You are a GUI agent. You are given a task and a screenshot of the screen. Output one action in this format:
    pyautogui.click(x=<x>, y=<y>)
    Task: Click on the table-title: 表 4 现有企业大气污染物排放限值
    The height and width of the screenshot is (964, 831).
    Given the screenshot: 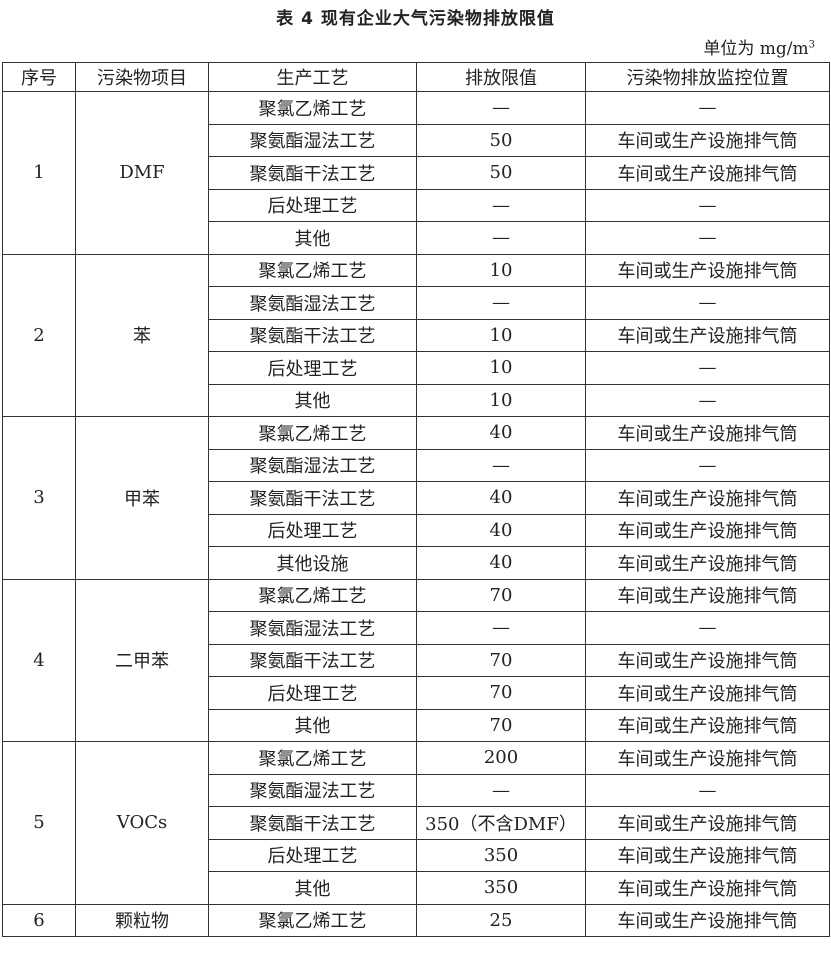 What is the action you would take?
    pyautogui.click(x=415, y=19)
    